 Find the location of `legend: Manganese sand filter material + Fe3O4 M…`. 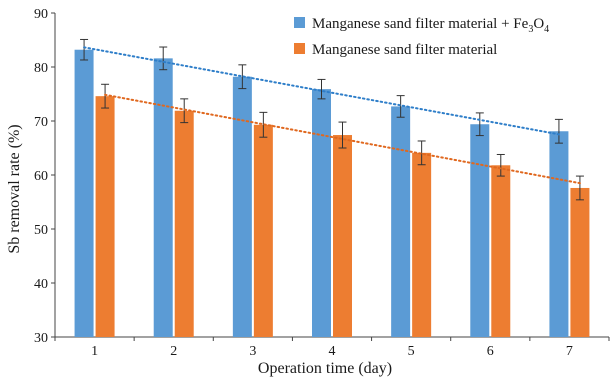

legend: Manganese sand filter material + Fe3O4 M… is located at coordinates (421, 37).